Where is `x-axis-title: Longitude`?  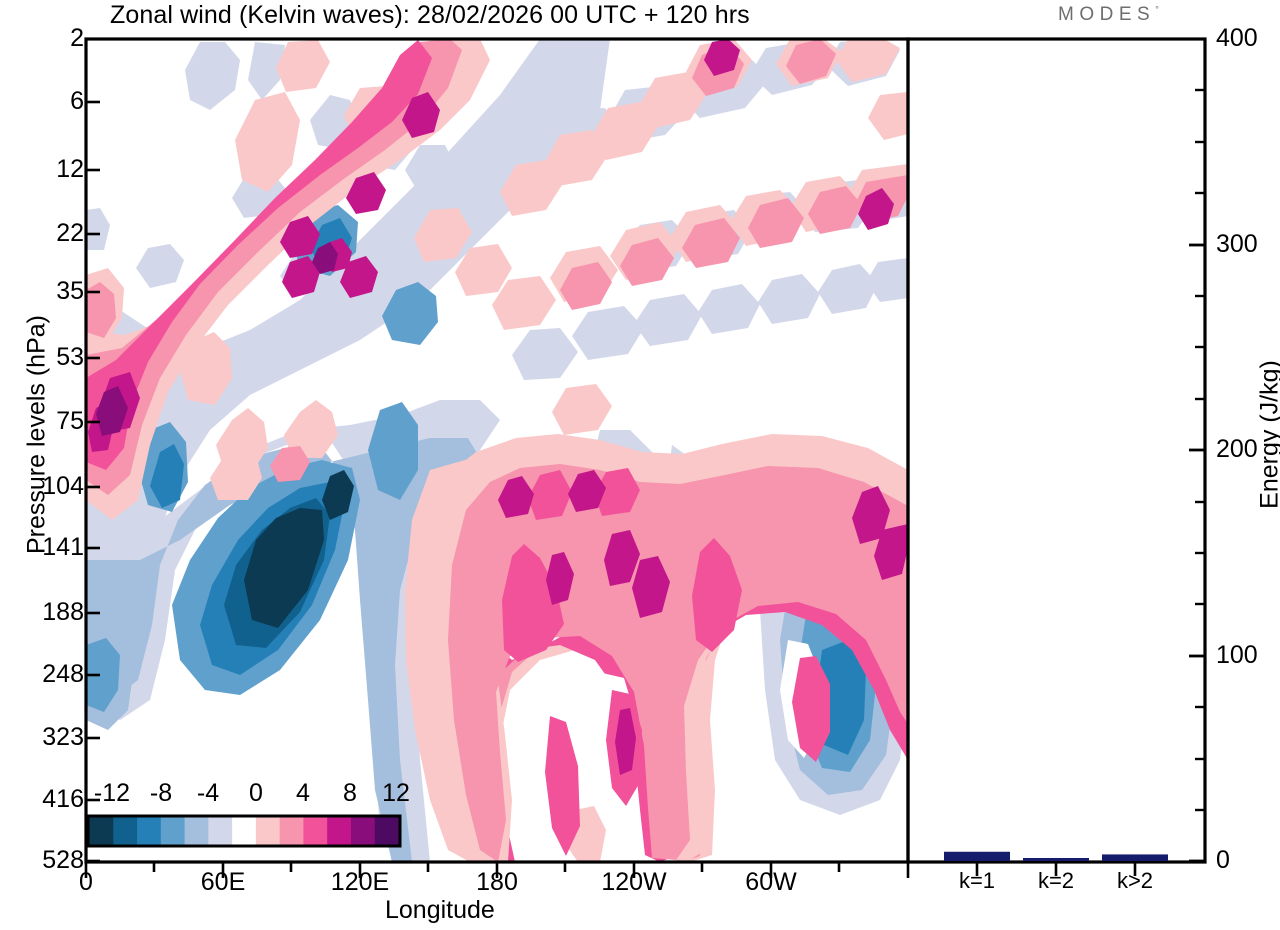 x-axis-title: Longitude is located at coordinates (440, 910).